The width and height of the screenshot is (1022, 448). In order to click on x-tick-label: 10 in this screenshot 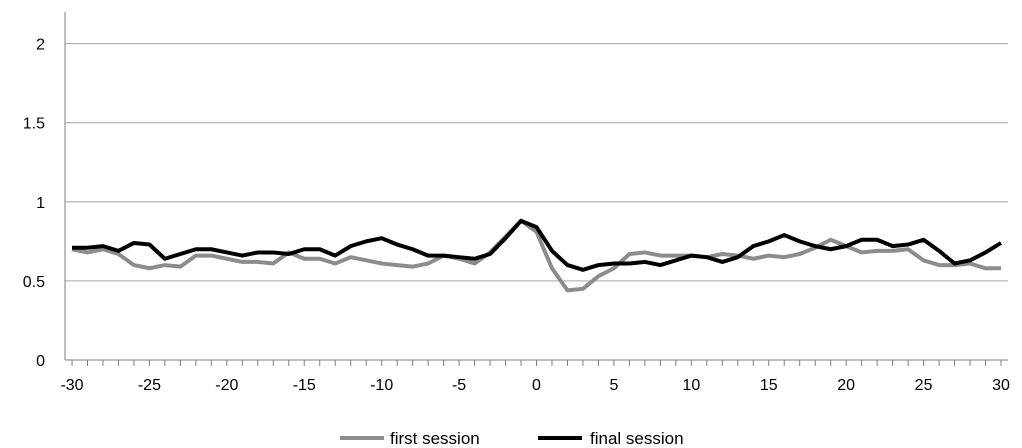, I will do `click(691, 385)`.